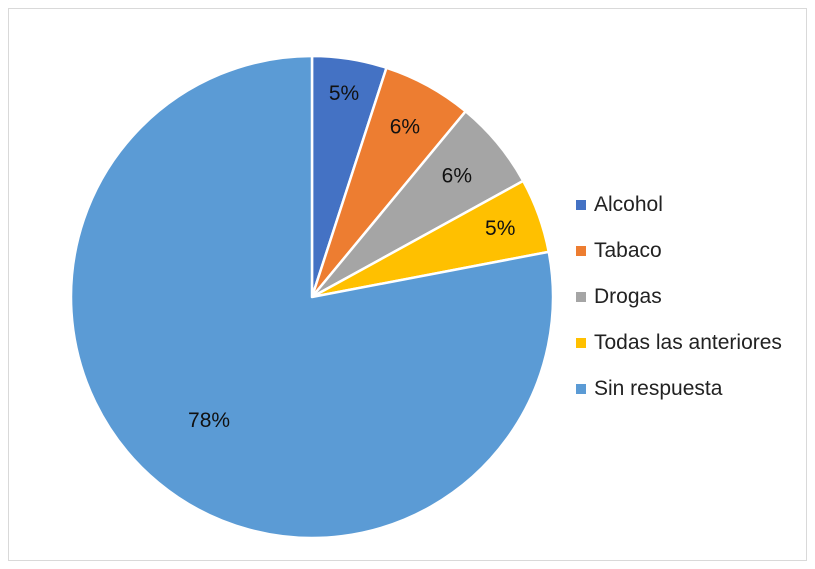 This screenshot has width=815, height=569. Describe the element at coordinates (688, 342) in the screenshot. I see `legend-label-todas-las-anteriores: Todas las anteriores` at that location.